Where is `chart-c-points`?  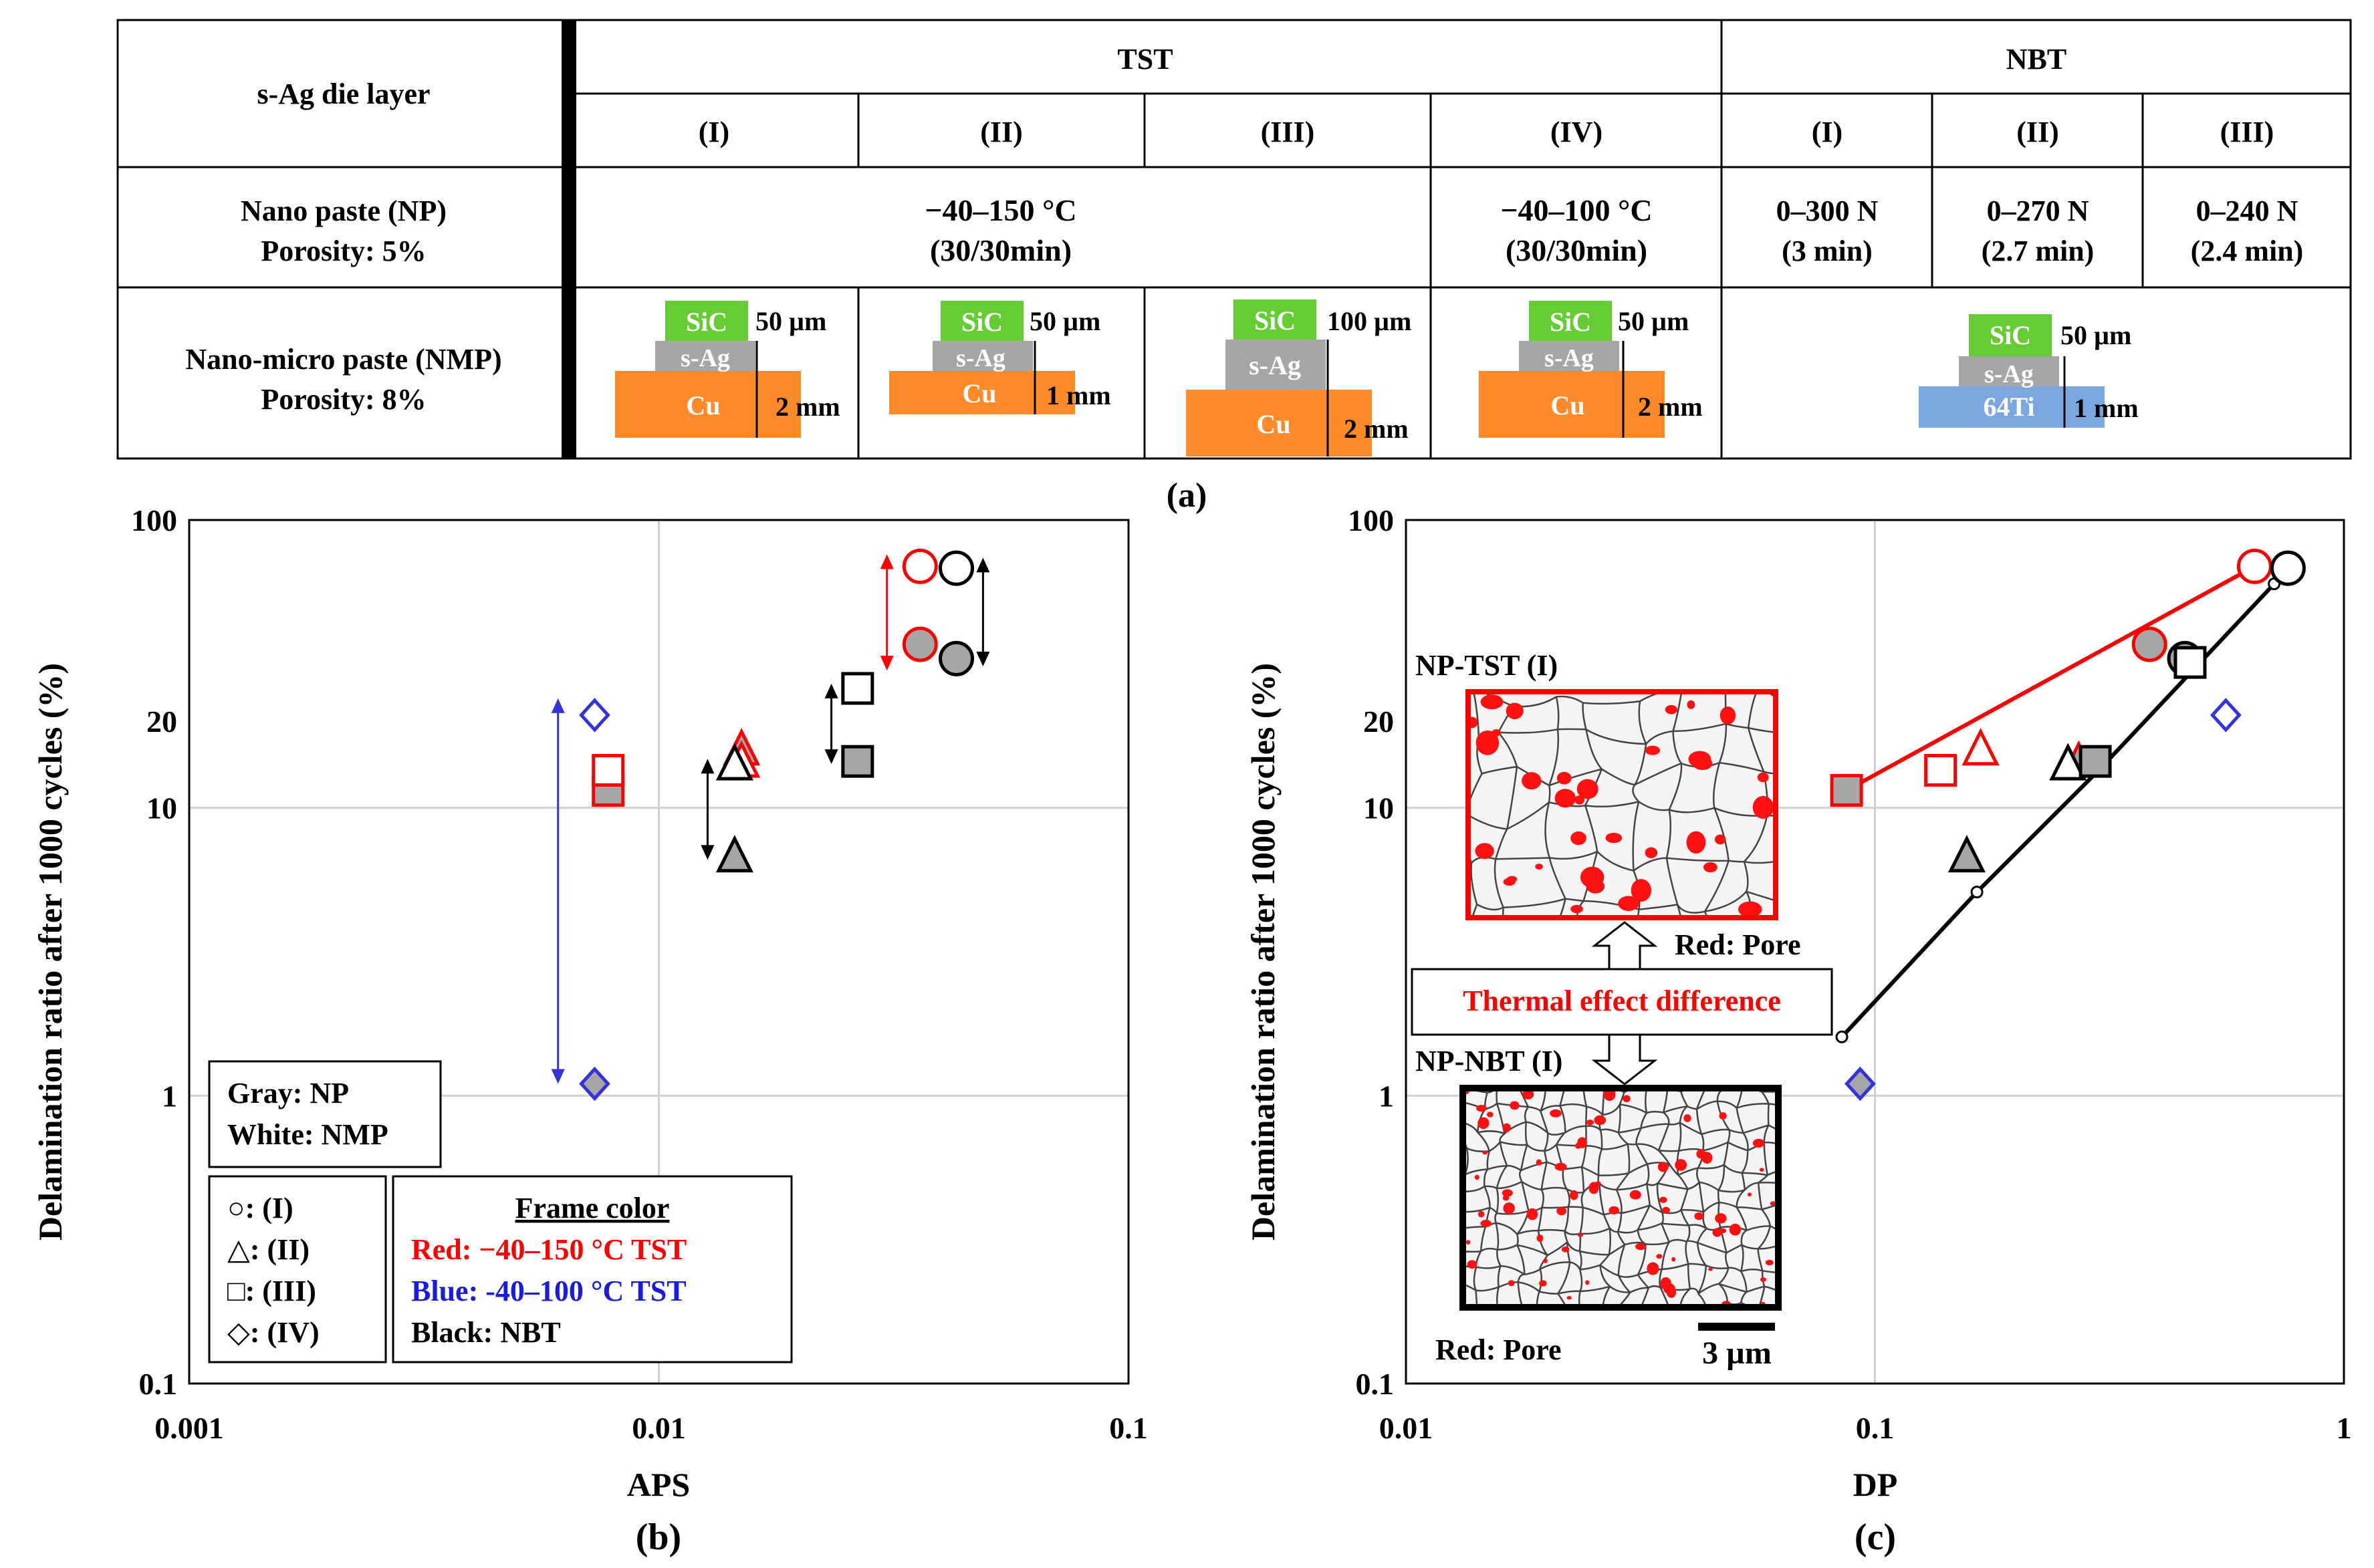
chart-c-points is located at coordinates (2068, 824).